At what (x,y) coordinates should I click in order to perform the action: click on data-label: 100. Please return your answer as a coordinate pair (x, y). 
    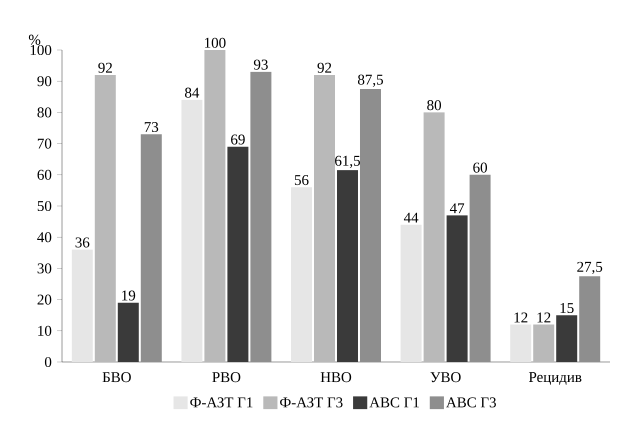
    Looking at the image, I should click on (215, 43).